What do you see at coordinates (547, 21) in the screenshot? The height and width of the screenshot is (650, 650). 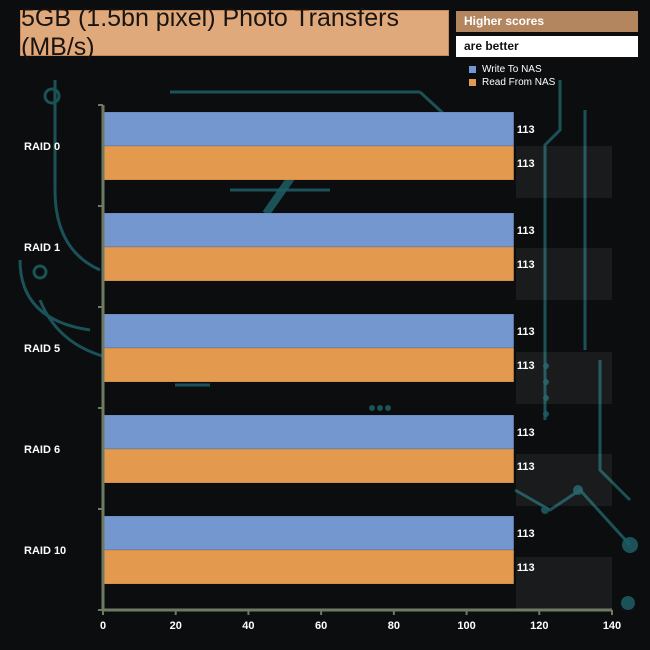 I see `note-higher-scores: Higher scores` at bounding box center [547, 21].